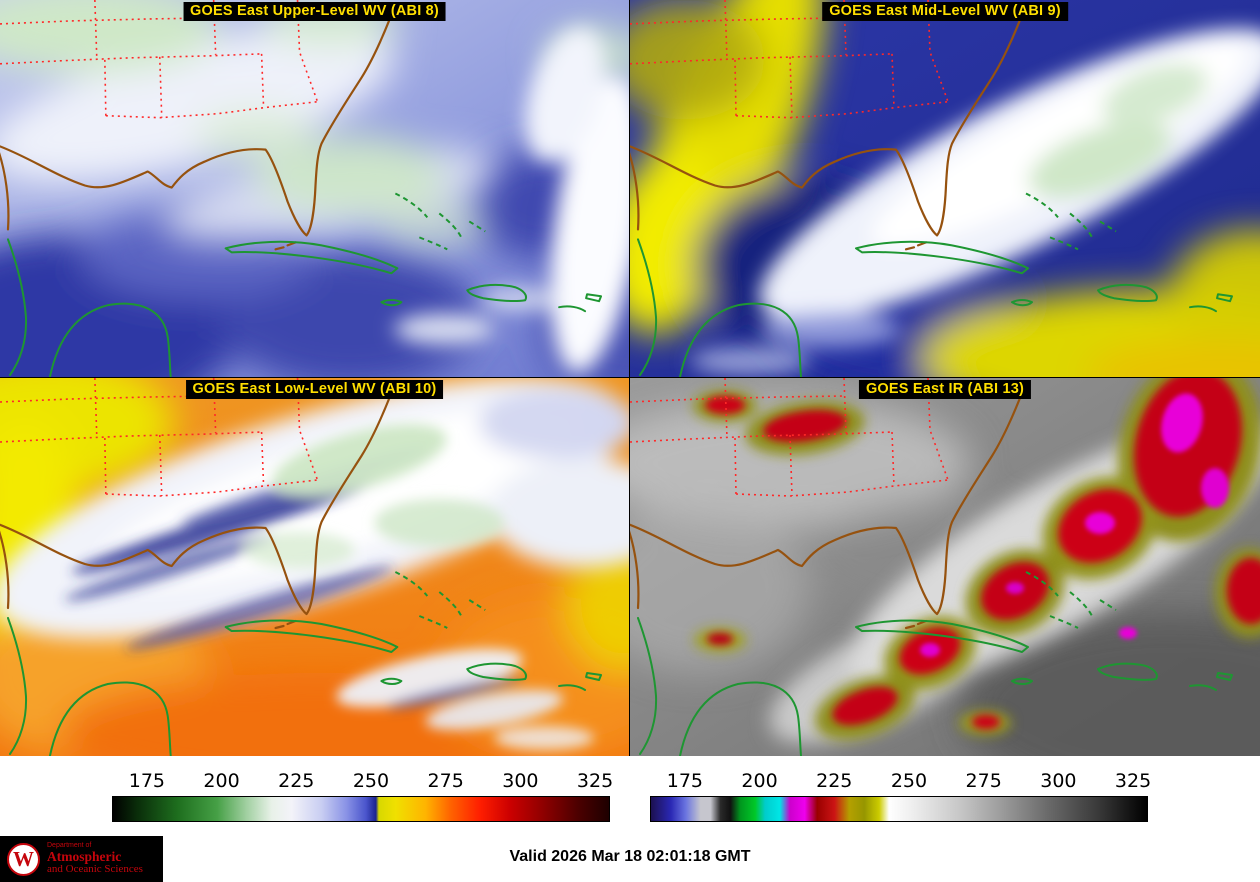  What do you see at coordinates (314, 11) in the screenshot?
I see `panel-title-abi8: GOES East Upper-Level WV (ABI 8)` at bounding box center [314, 11].